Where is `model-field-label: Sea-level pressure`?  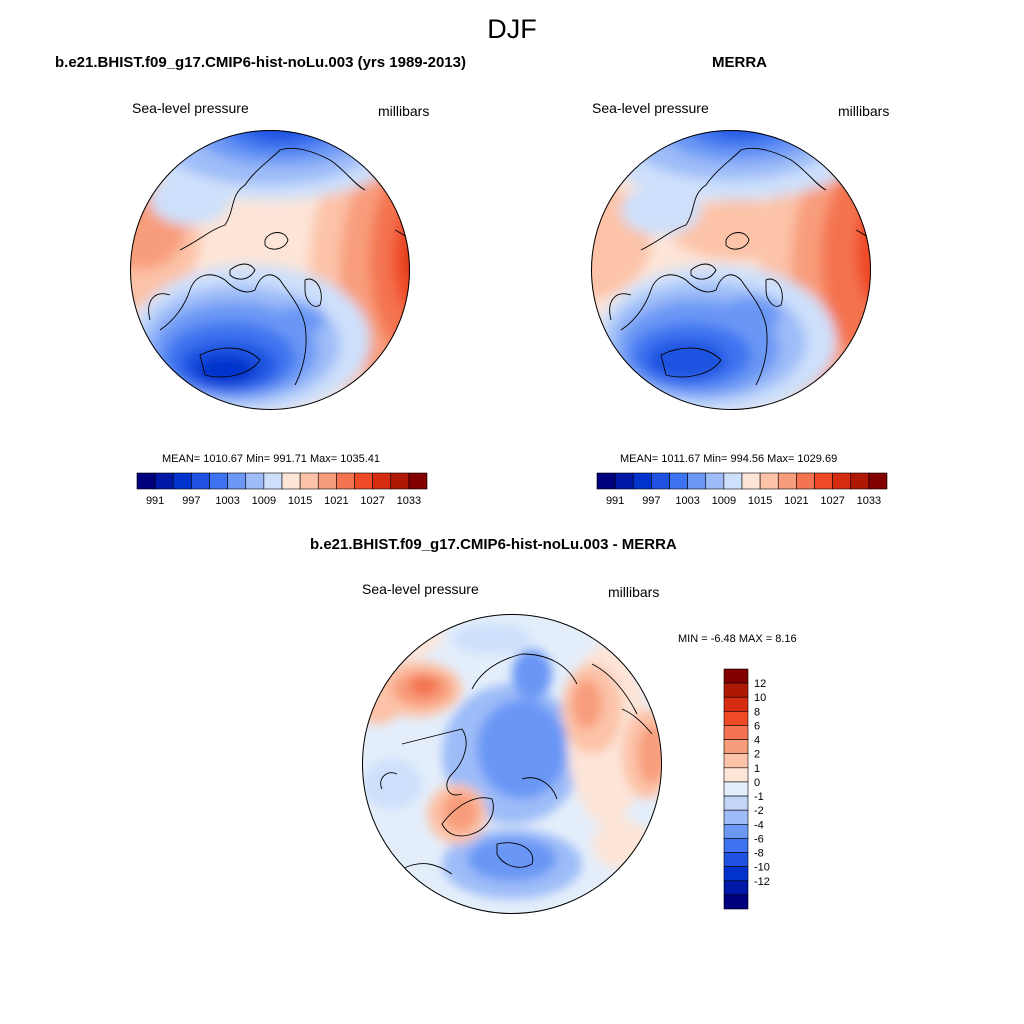 model-field-label: Sea-level pressure is located at coordinates (190, 108).